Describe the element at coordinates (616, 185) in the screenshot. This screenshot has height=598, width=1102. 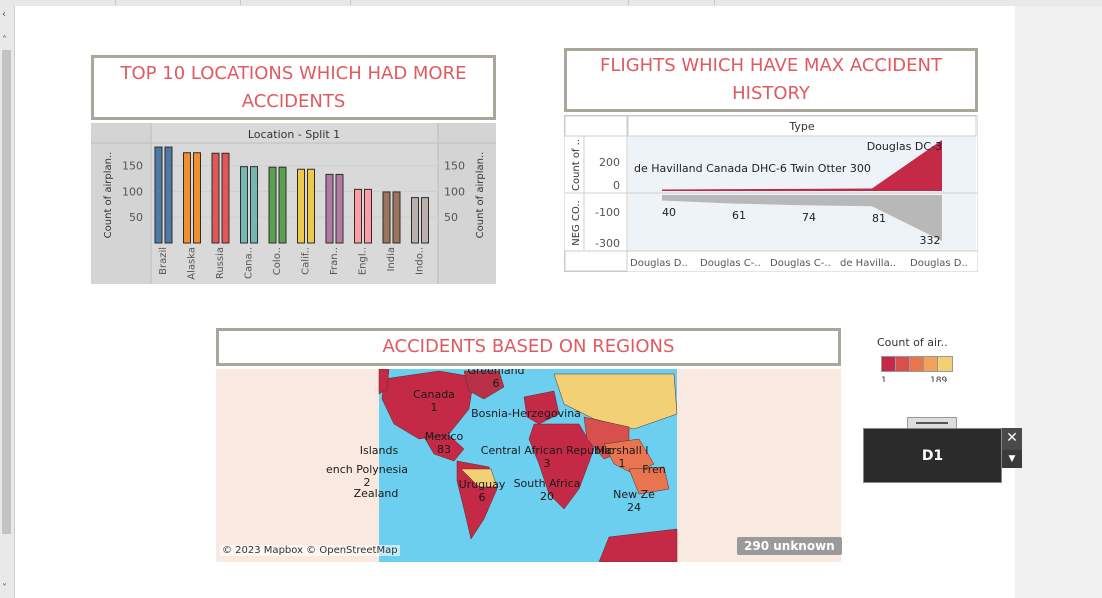
I see `area-y-tick-top: 0` at that location.